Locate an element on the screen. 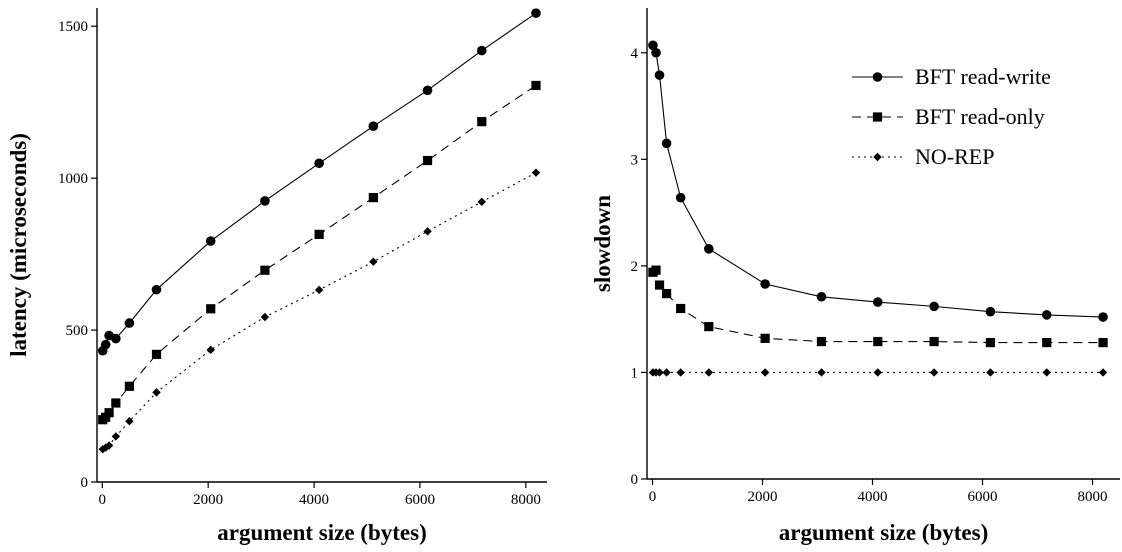 This screenshot has height=552, width=1122. slowdown-y-tick-label: 3 is located at coordinates (635, 160).